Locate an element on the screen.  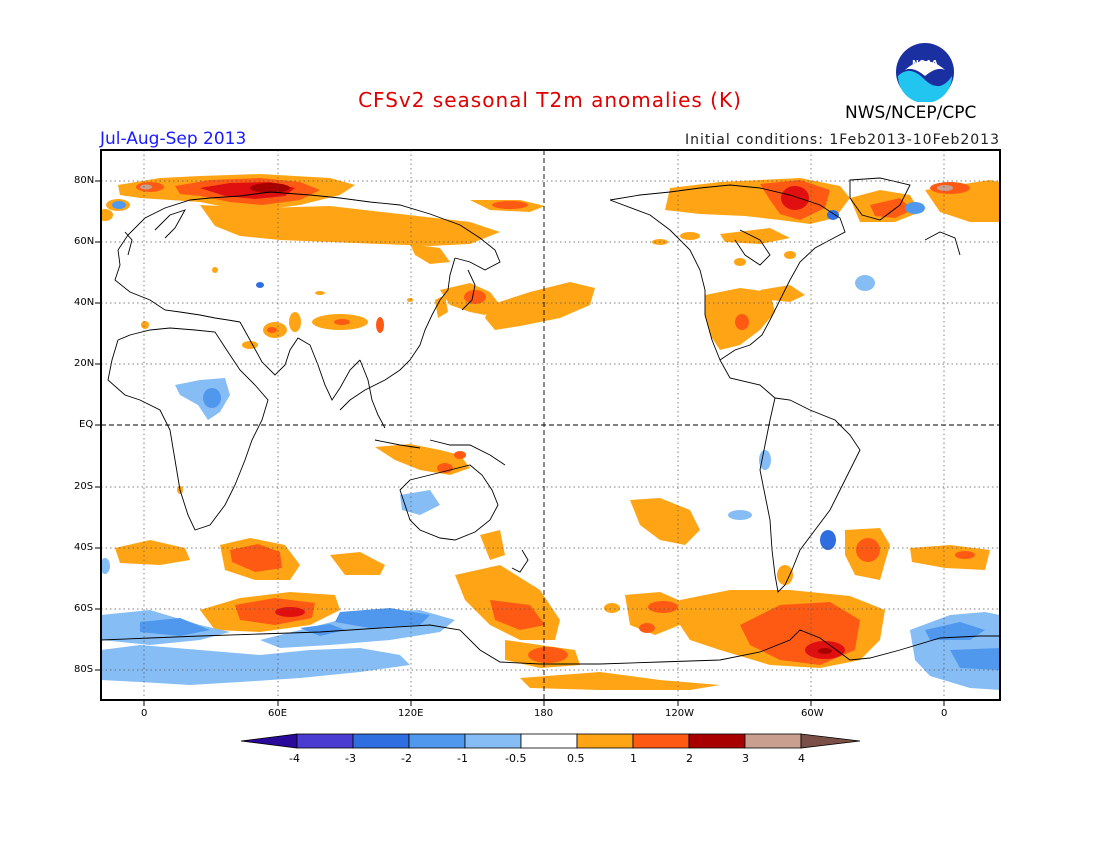
colorbar-label: -0.5 is located at coordinates (516, 758).